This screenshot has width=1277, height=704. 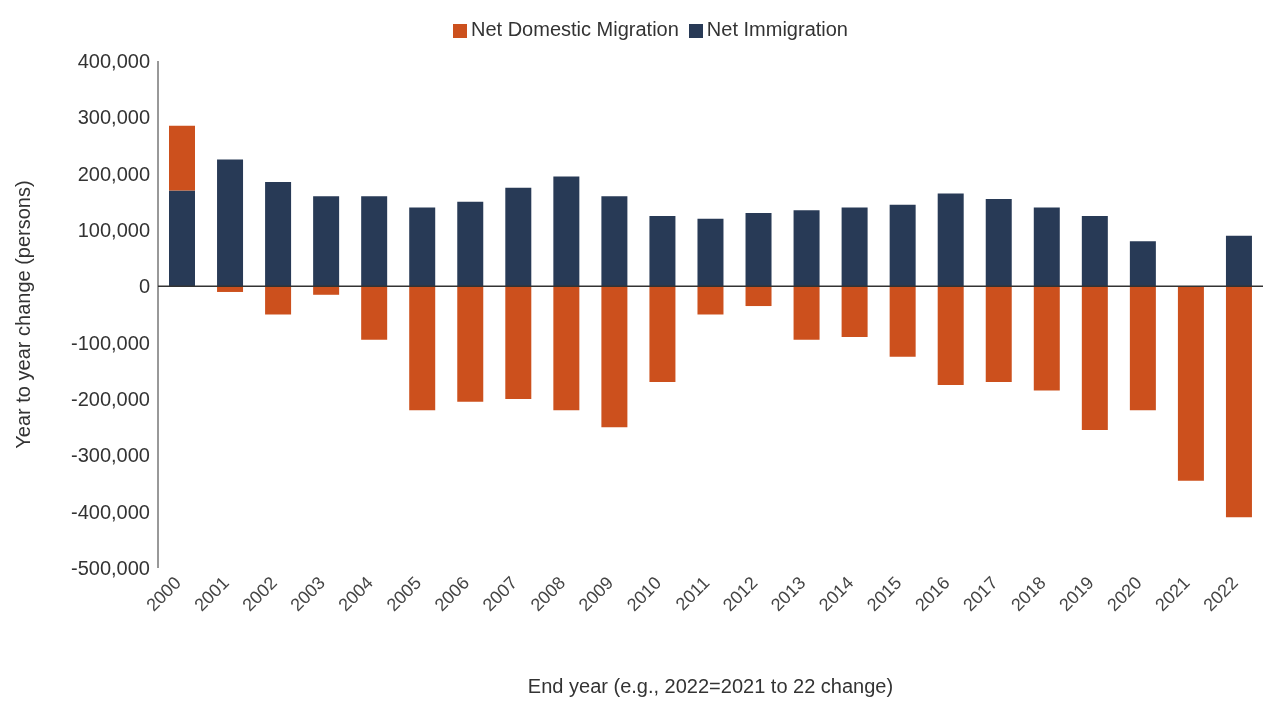 I want to click on y-tick-label: -500,000, so click(x=110, y=568).